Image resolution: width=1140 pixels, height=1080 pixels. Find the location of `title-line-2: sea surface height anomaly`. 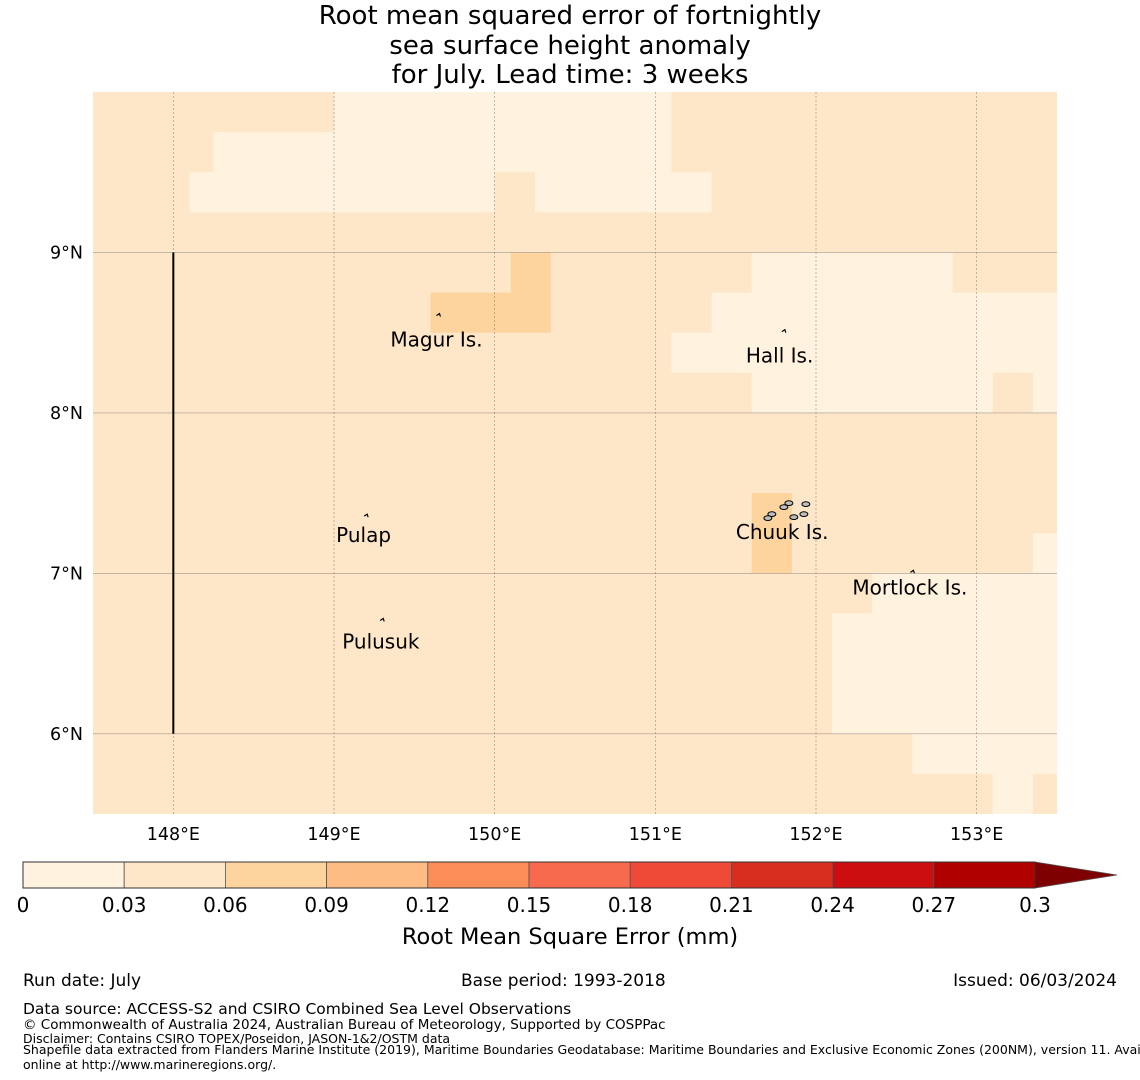

title-line-2: sea surface height anomaly is located at coordinates (570, 45).